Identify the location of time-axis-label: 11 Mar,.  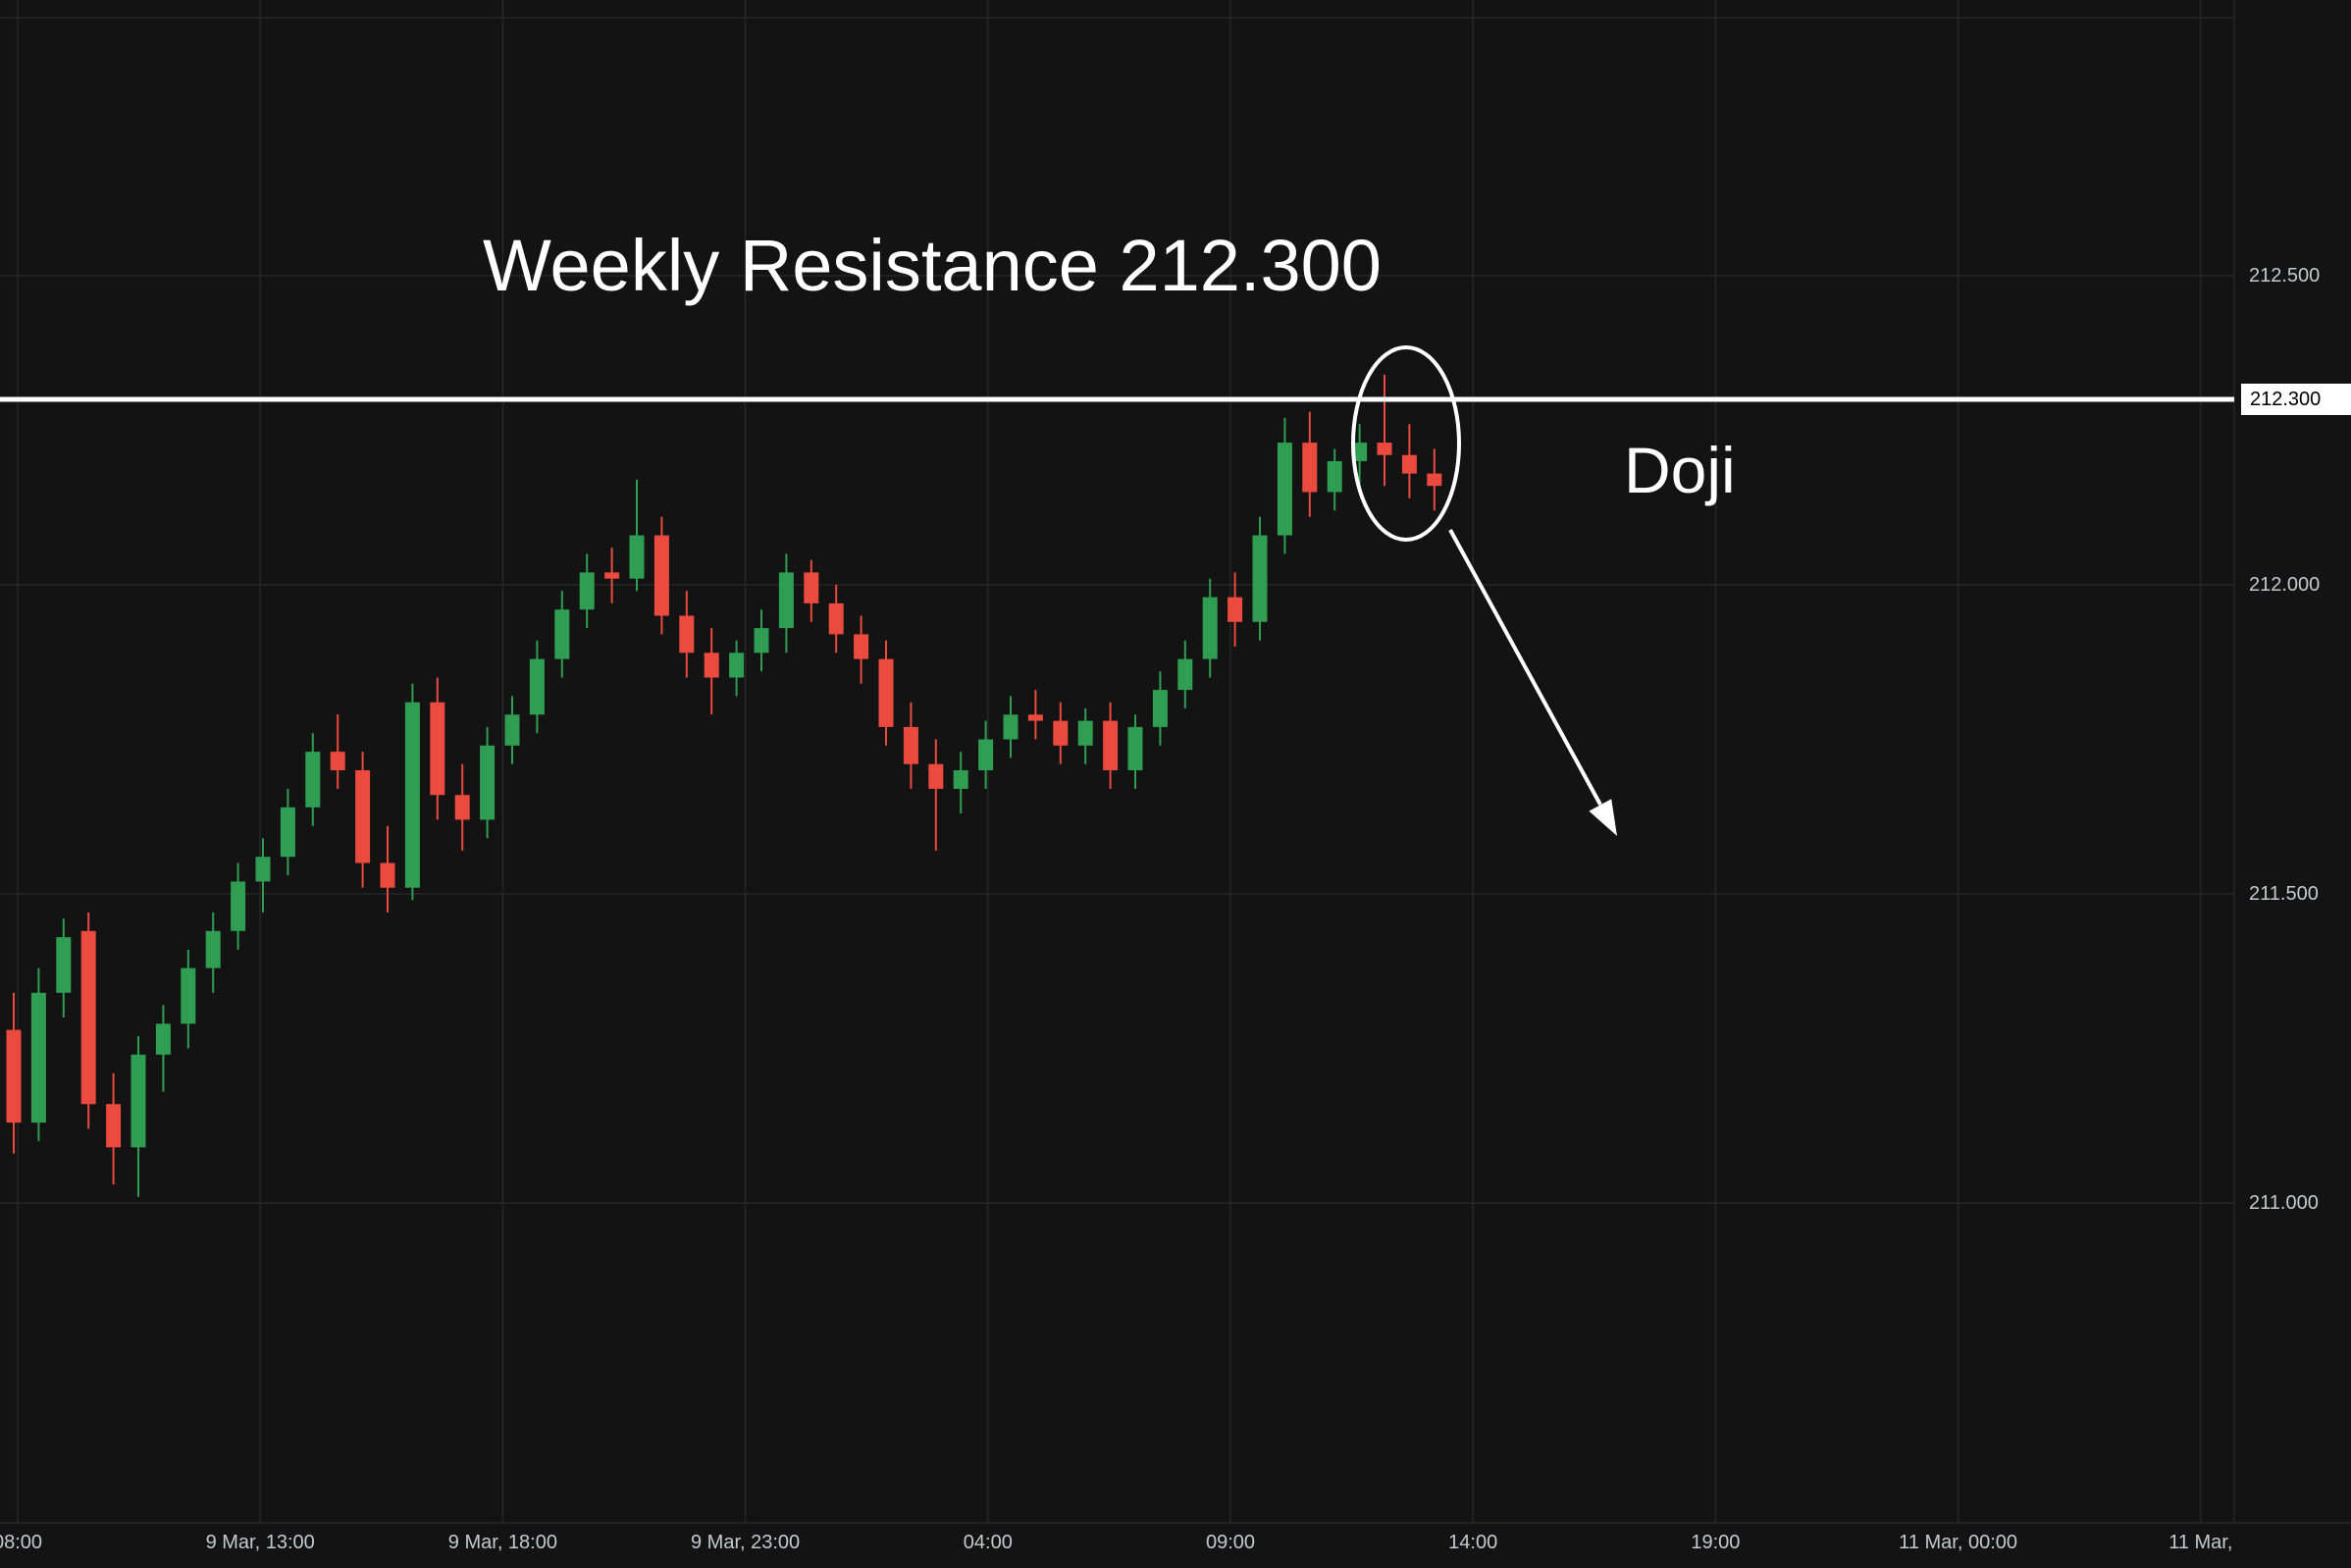
(2200, 1543).